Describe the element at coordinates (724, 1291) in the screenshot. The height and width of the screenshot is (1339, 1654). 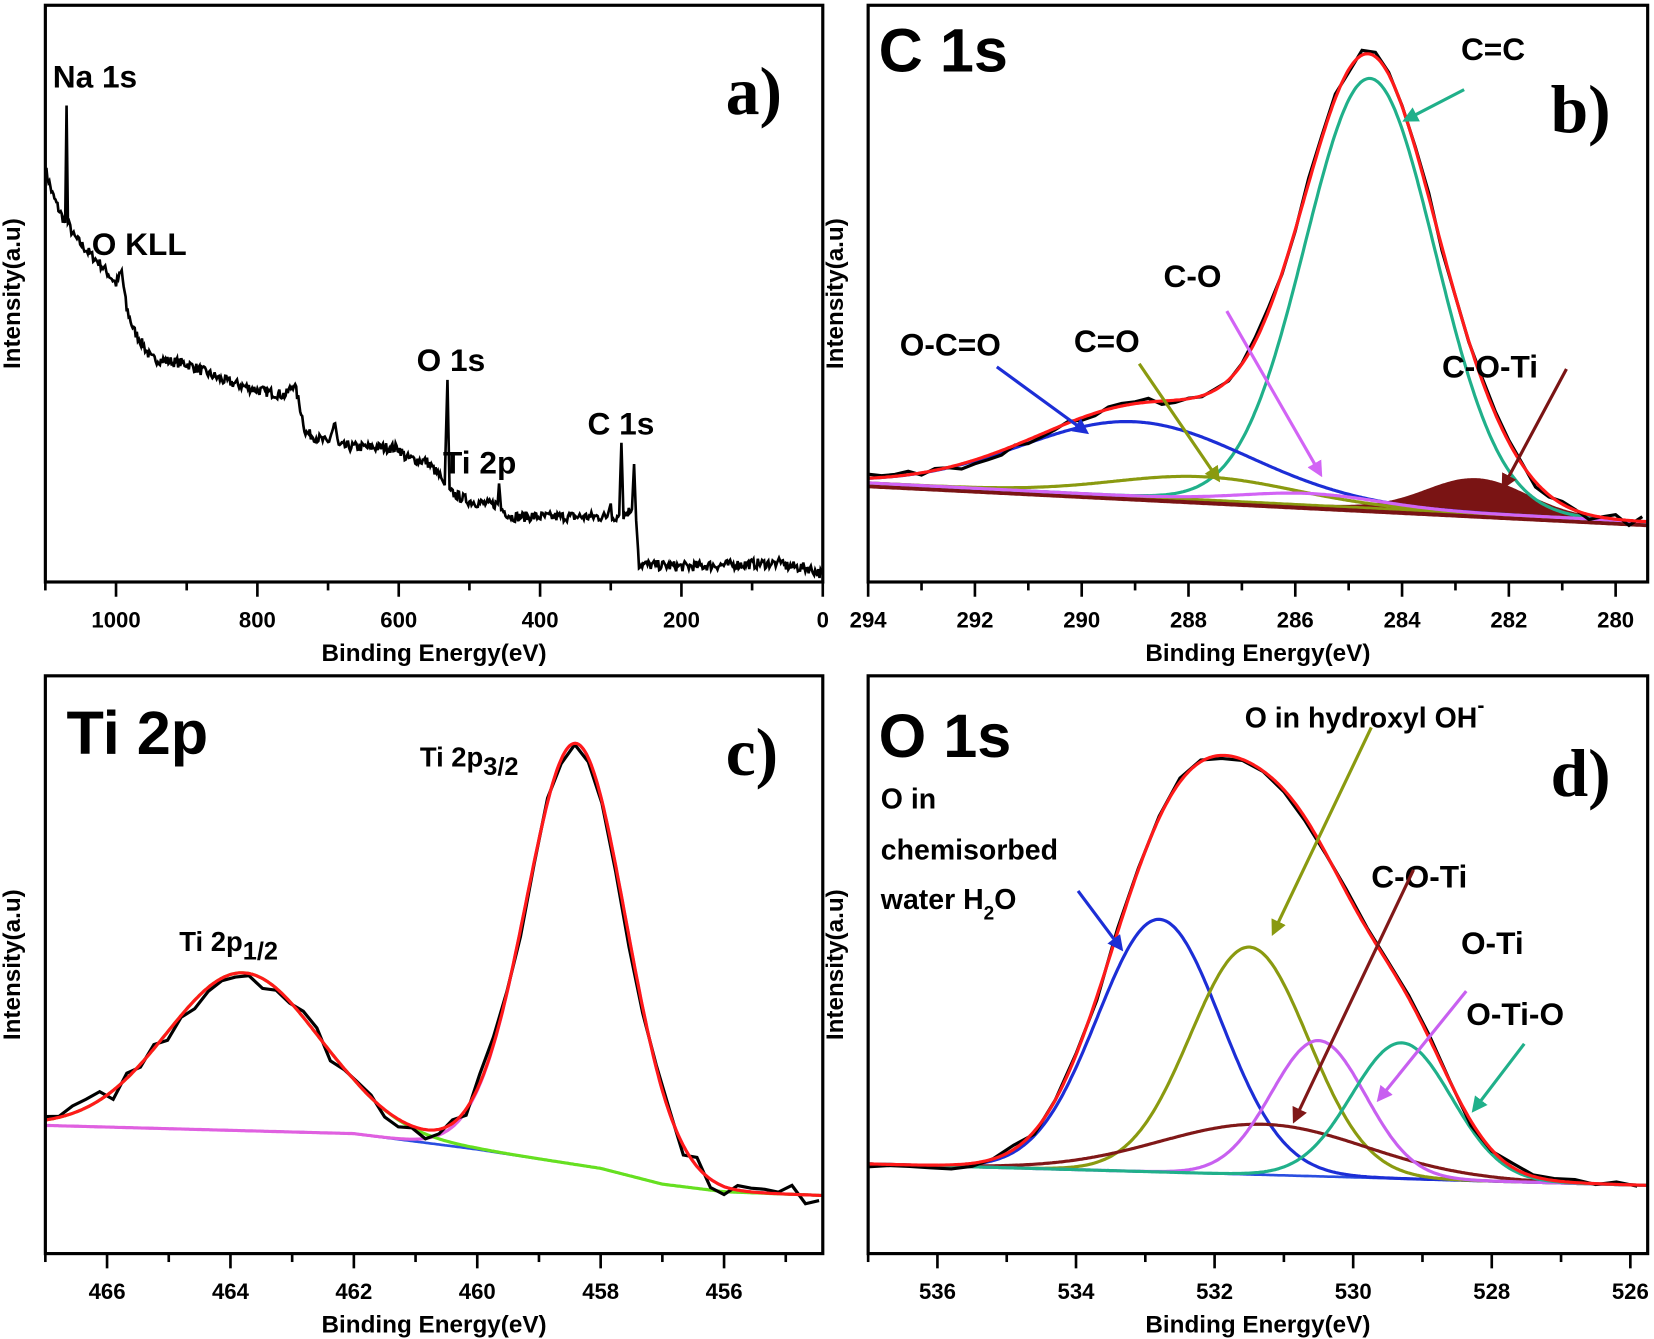
I see `x-tick-label: 456` at that location.